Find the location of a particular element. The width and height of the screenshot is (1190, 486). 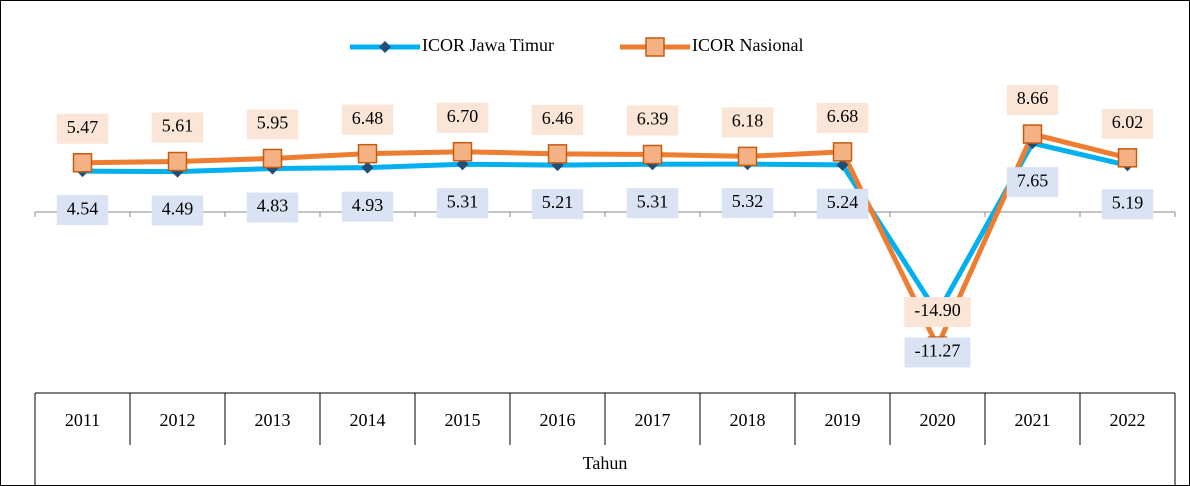

data-label: 6.02 is located at coordinates (1128, 122).